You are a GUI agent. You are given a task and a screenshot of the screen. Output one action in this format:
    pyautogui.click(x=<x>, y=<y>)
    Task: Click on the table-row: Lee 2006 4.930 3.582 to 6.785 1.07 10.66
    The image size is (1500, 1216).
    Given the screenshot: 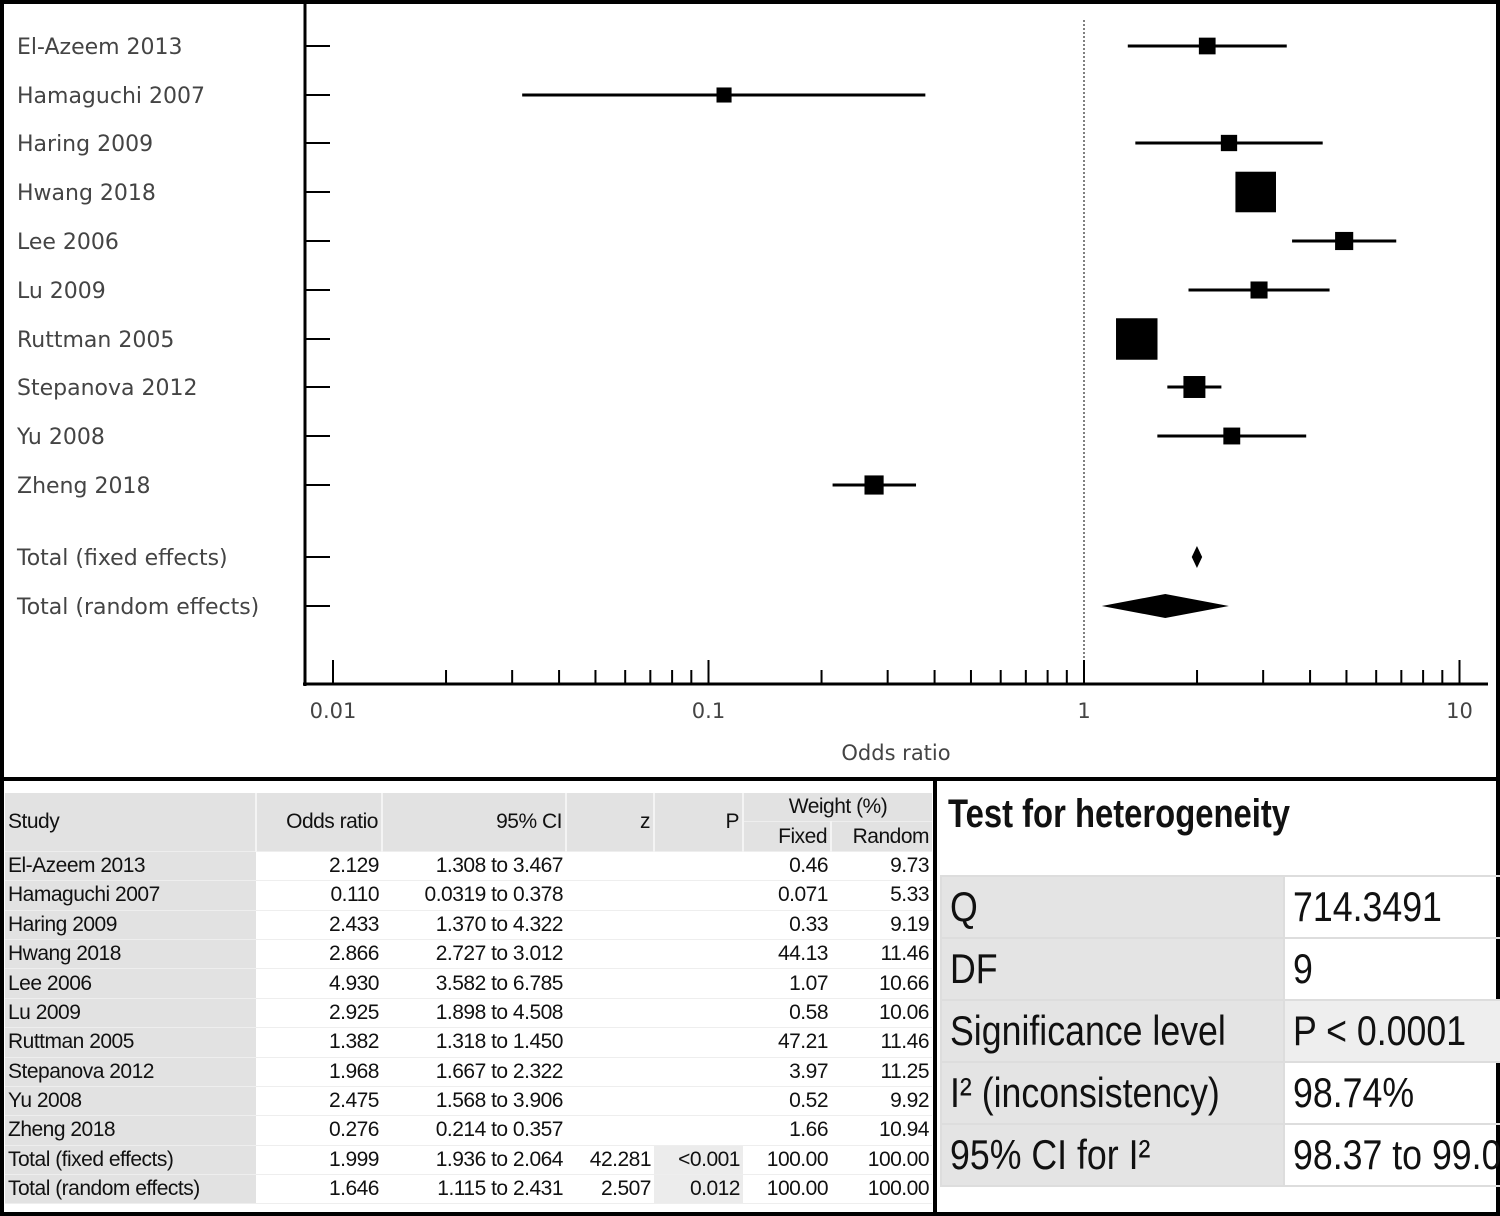 What is the action you would take?
    pyautogui.click(x=468, y=983)
    